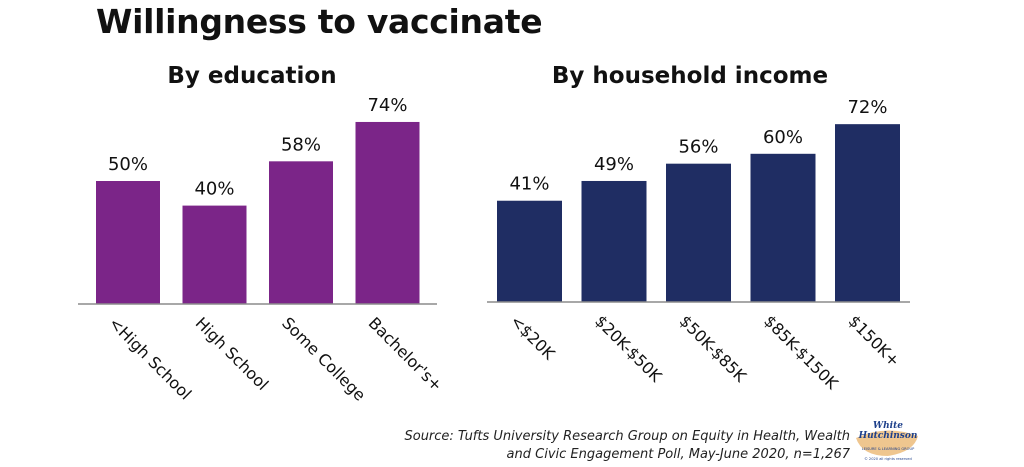 This screenshot has width=1024, height=467. Describe the element at coordinates (614, 164) in the screenshot. I see `data-label: 49%` at that location.